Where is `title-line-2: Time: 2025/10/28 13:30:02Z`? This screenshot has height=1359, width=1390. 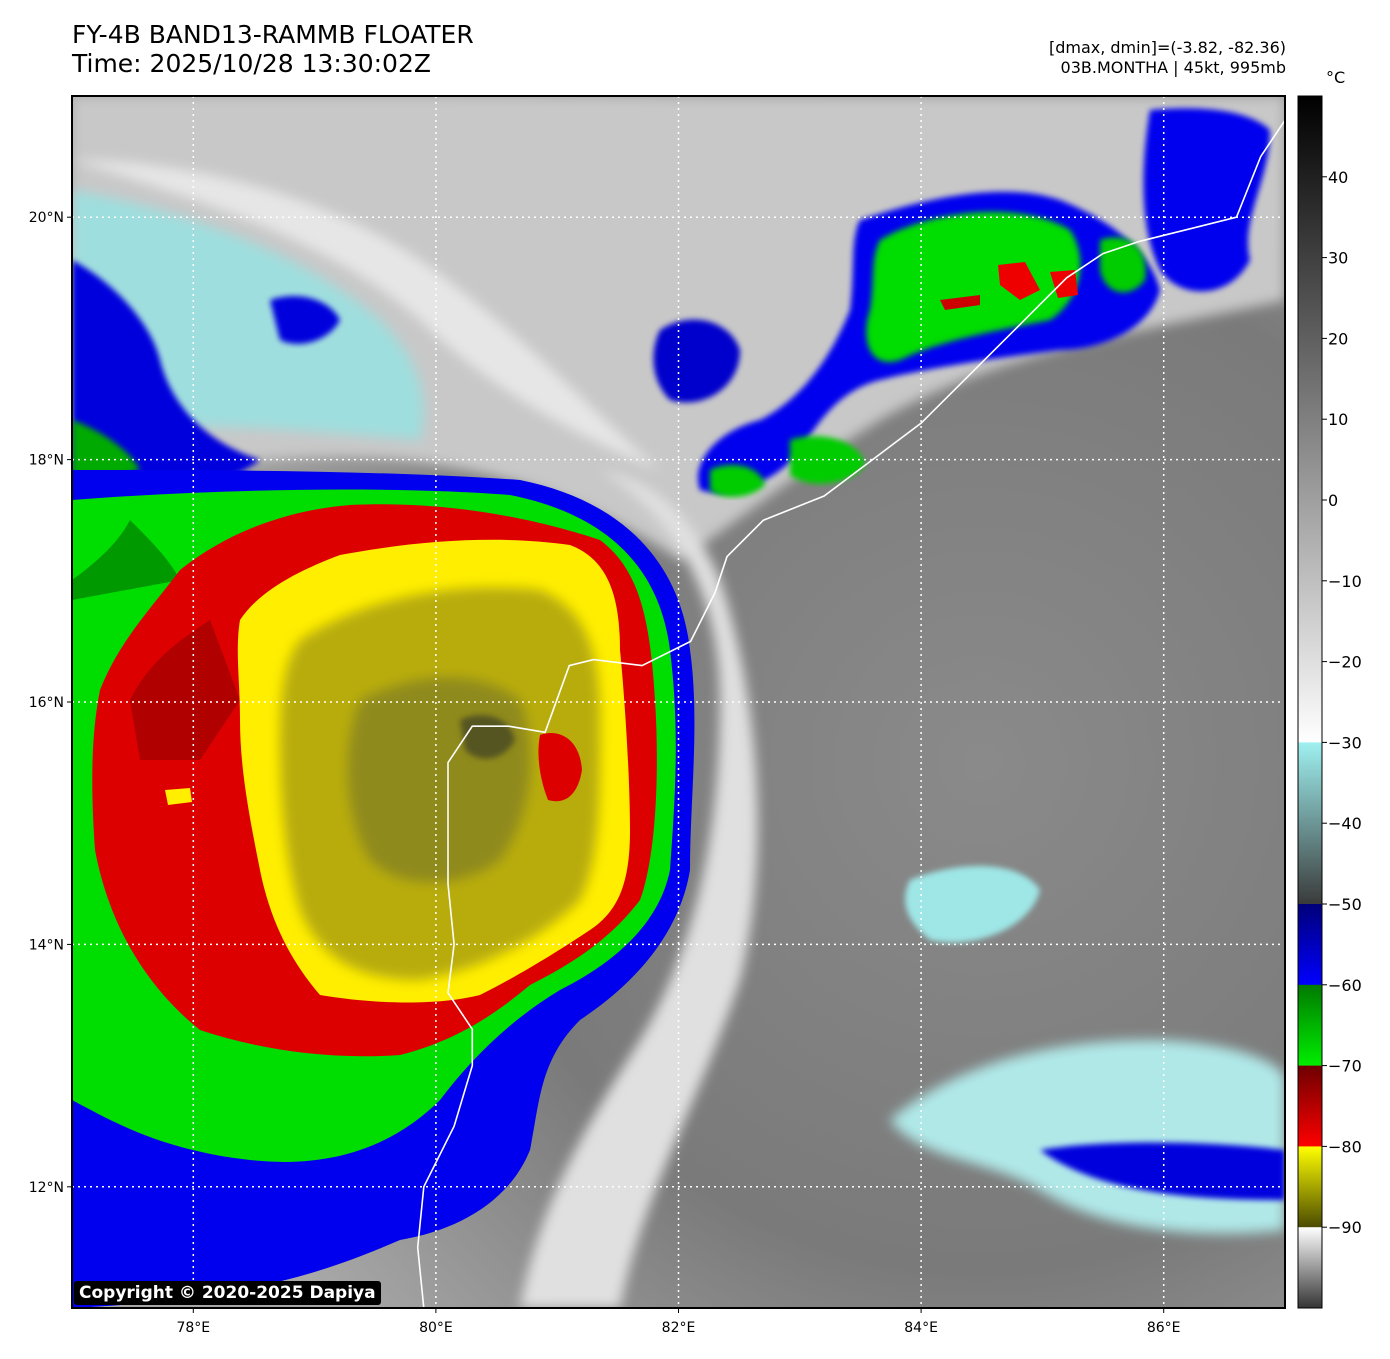 title-line-2: Time: 2025/10/28 13:30:02Z is located at coordinates (251, 63).